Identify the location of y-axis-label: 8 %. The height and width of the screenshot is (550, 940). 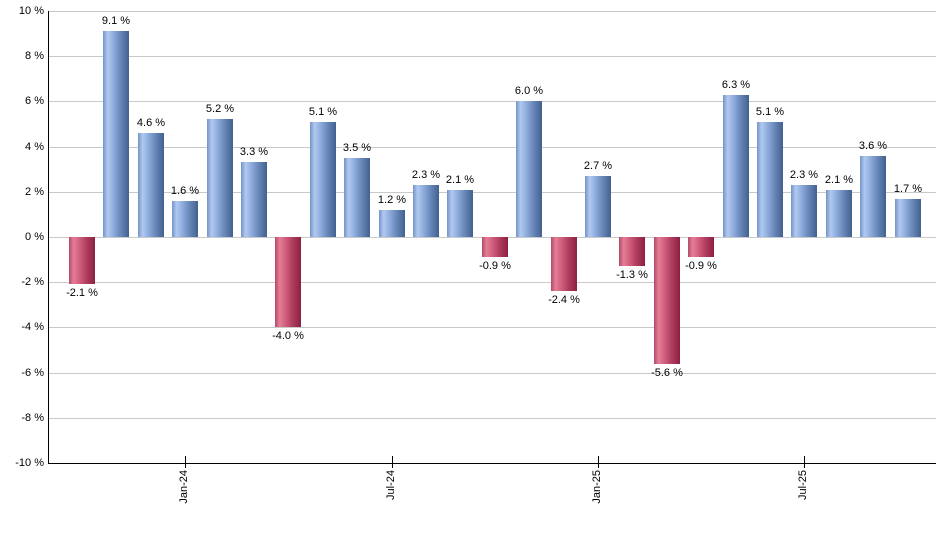
(34, 56).